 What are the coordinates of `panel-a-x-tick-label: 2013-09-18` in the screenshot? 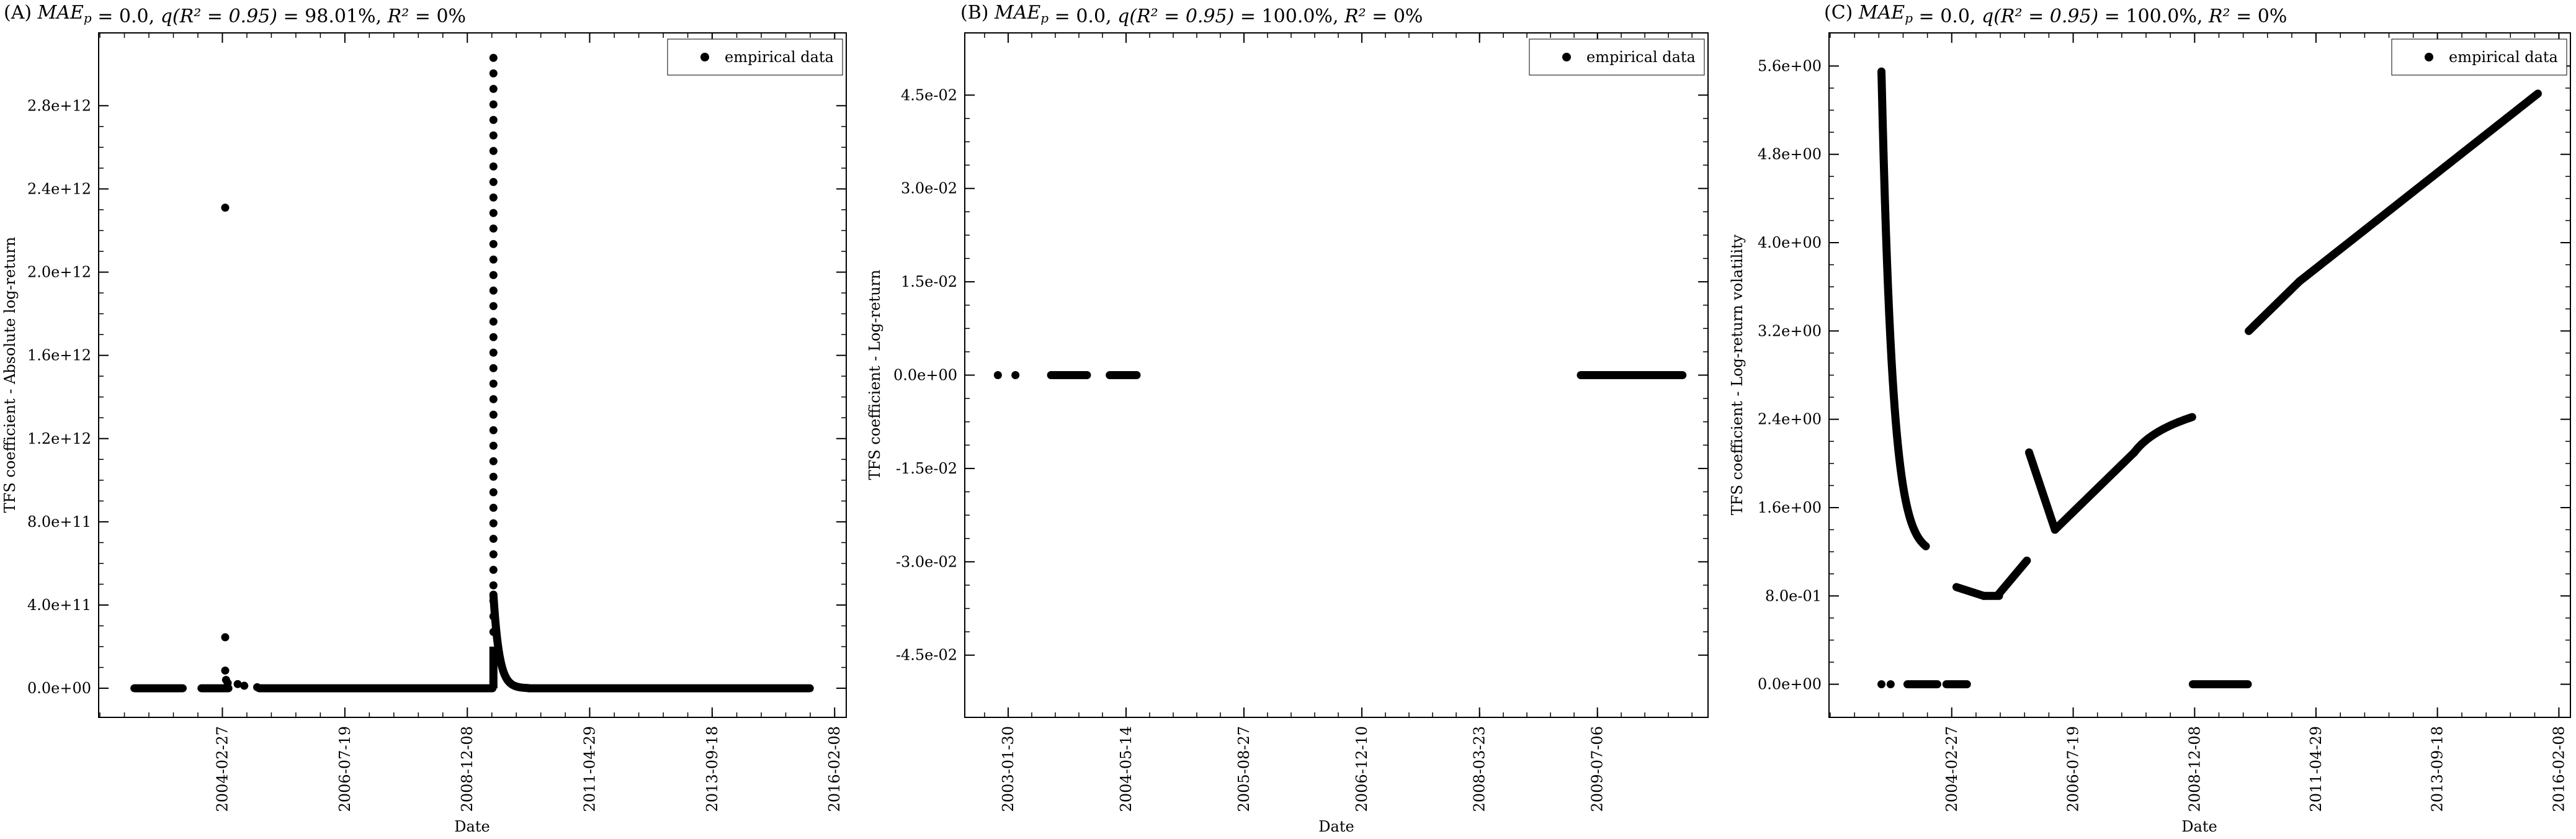 It's located at (712, 769).